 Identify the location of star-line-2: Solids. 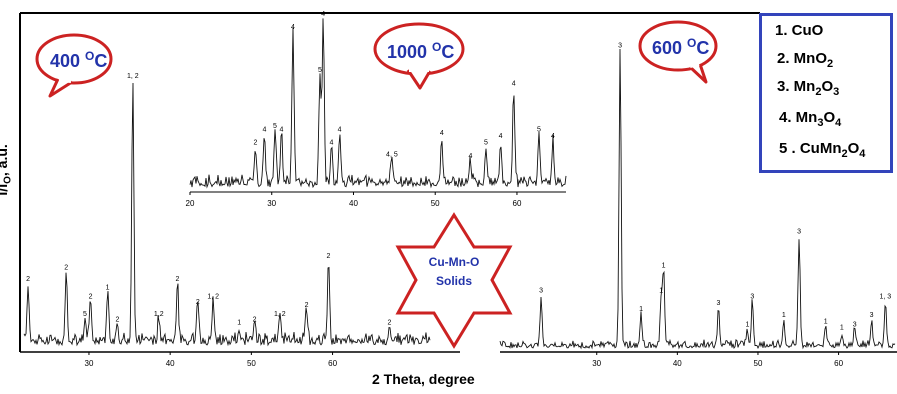
(454, 281).